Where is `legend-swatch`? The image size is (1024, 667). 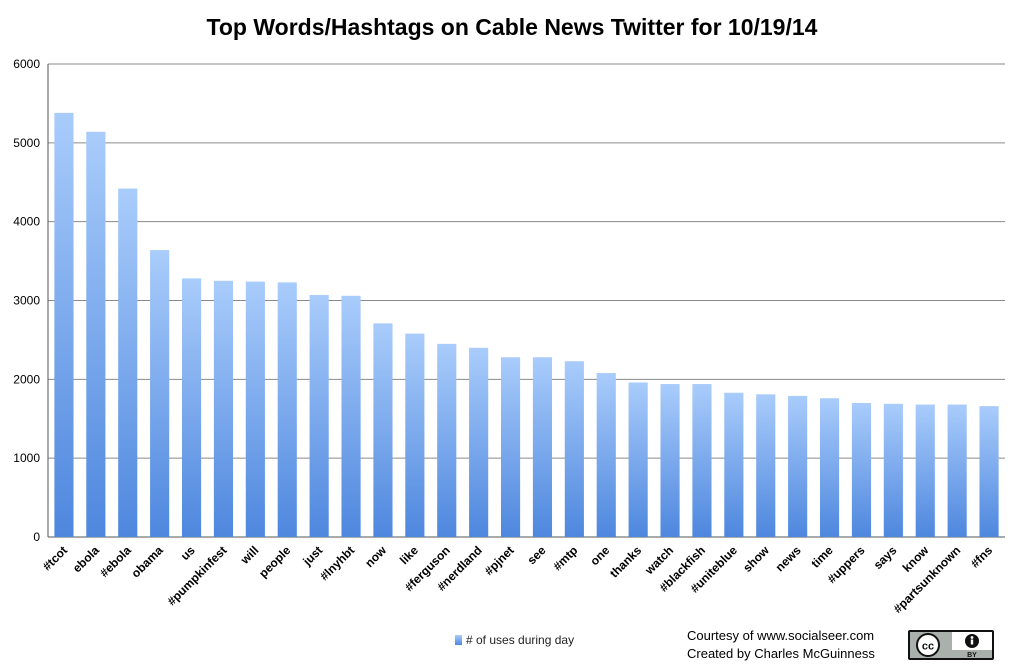 legend-swatch is located at coordinates (458, 640).